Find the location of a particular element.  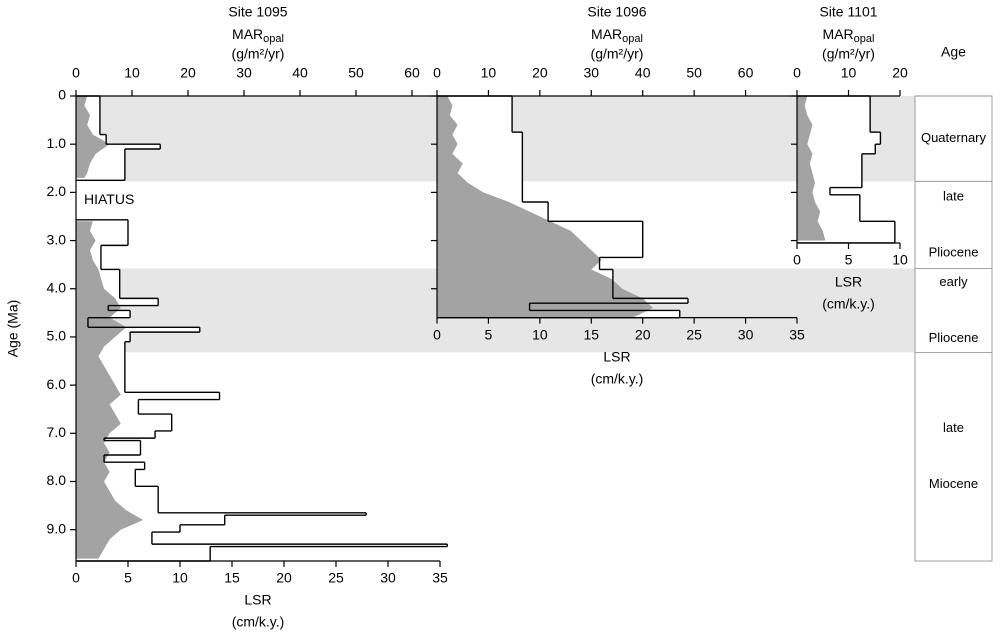

y-tick-label: 0 is located at coordinates (62, 95).